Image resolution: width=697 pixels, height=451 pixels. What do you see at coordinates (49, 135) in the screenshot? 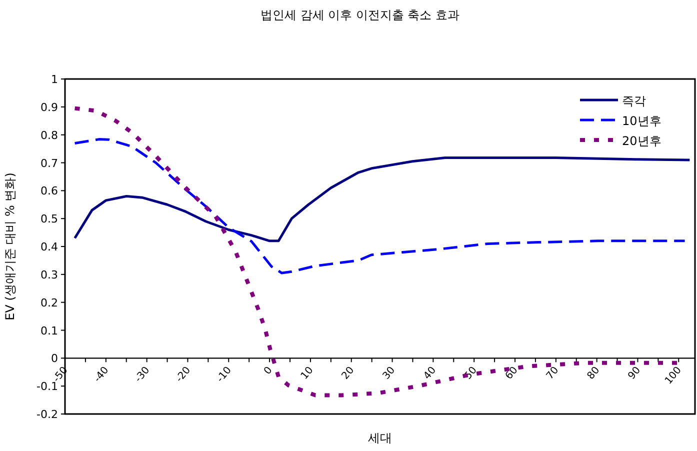
I see `y-tick-label: 0.8` at bounding box center [49, 135].